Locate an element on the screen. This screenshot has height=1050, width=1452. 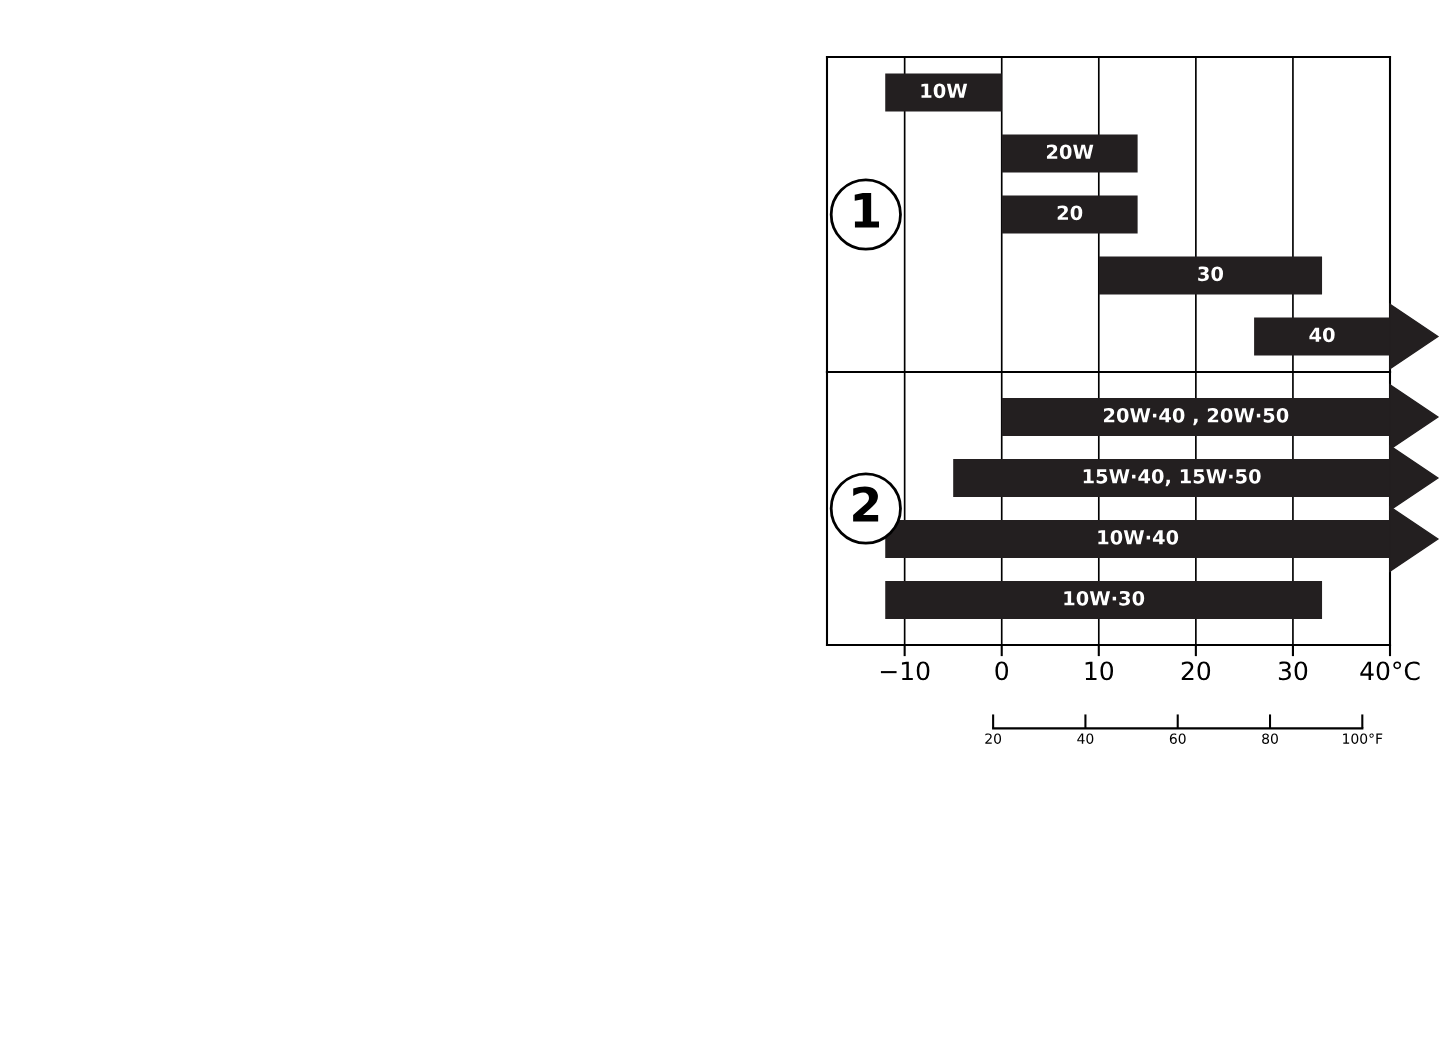
x2-tick-label: 20 is located at coordinates (993, 738).